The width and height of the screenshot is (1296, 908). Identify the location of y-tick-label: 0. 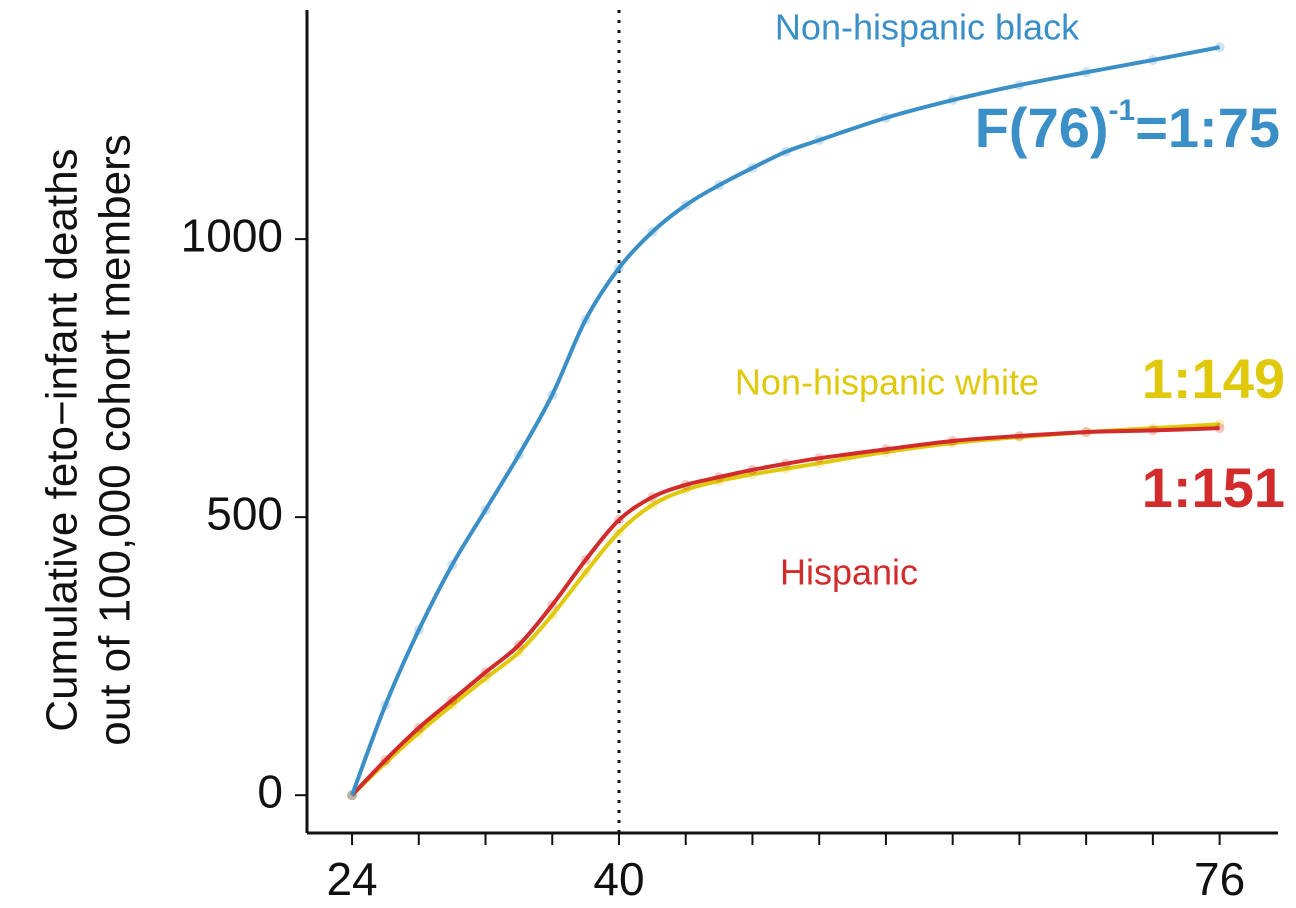
(270, 791).